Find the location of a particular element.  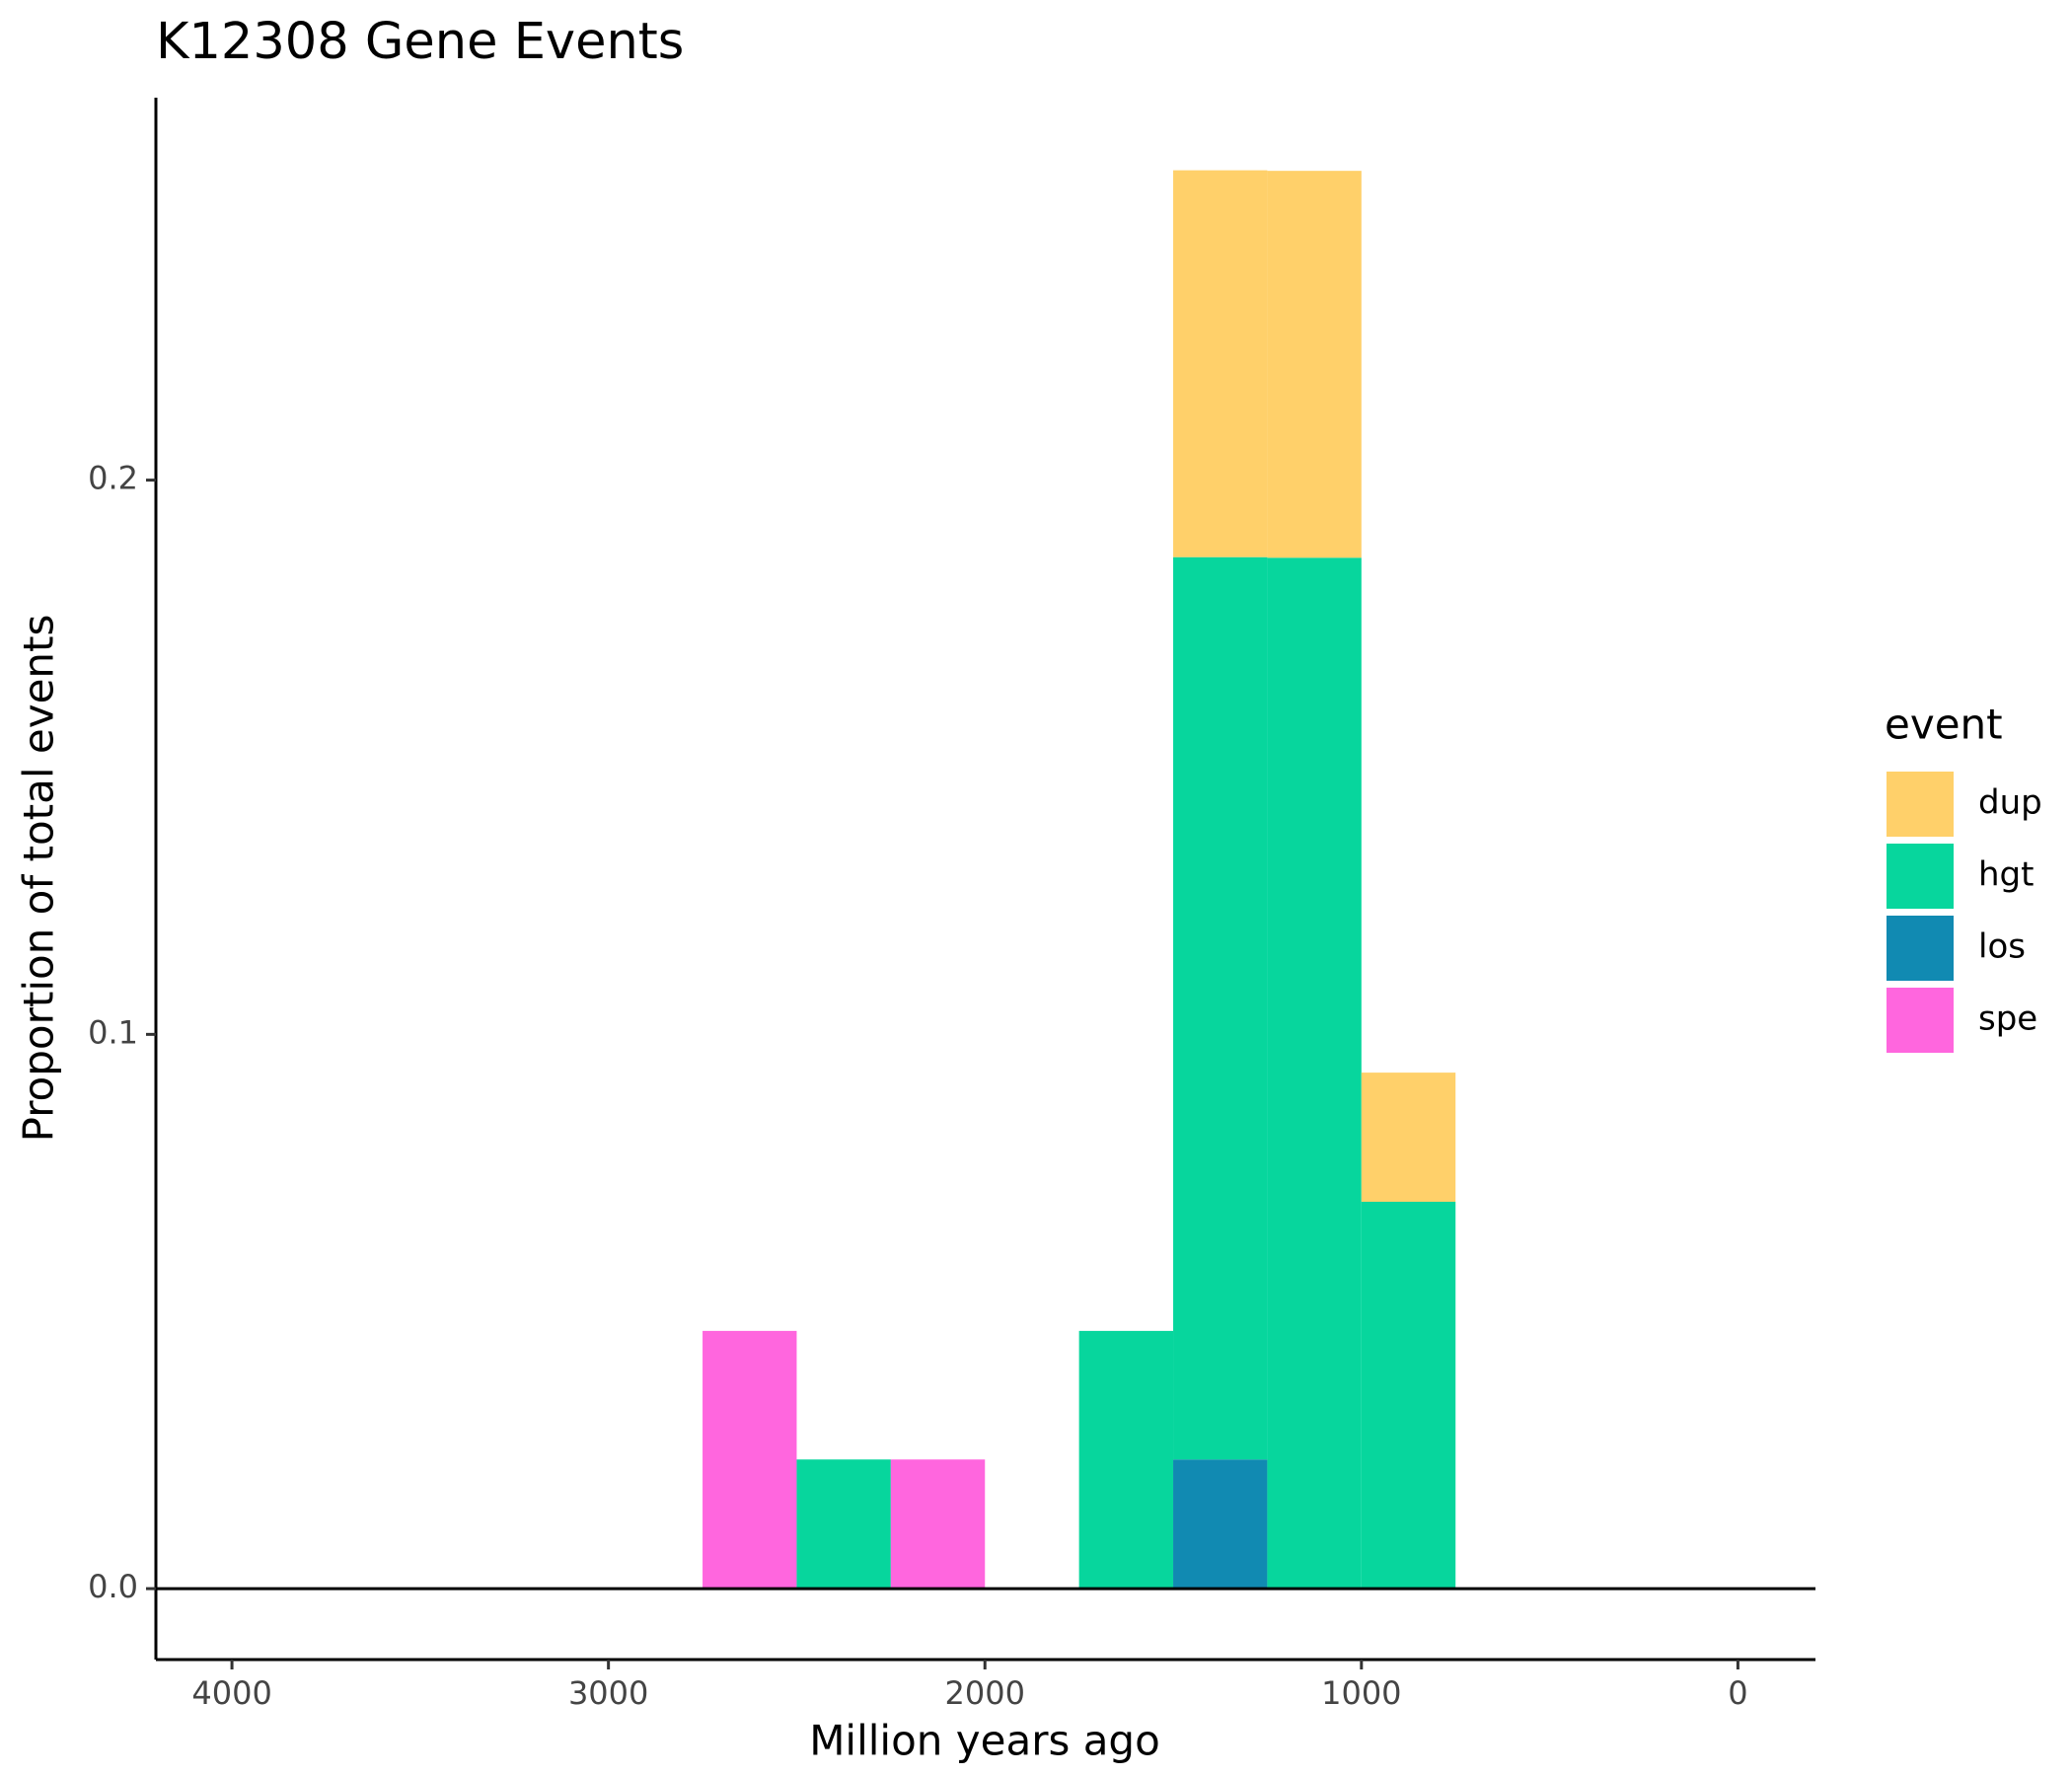

y-axis-title: Proportion of total events is located at coordinates (39, 879).